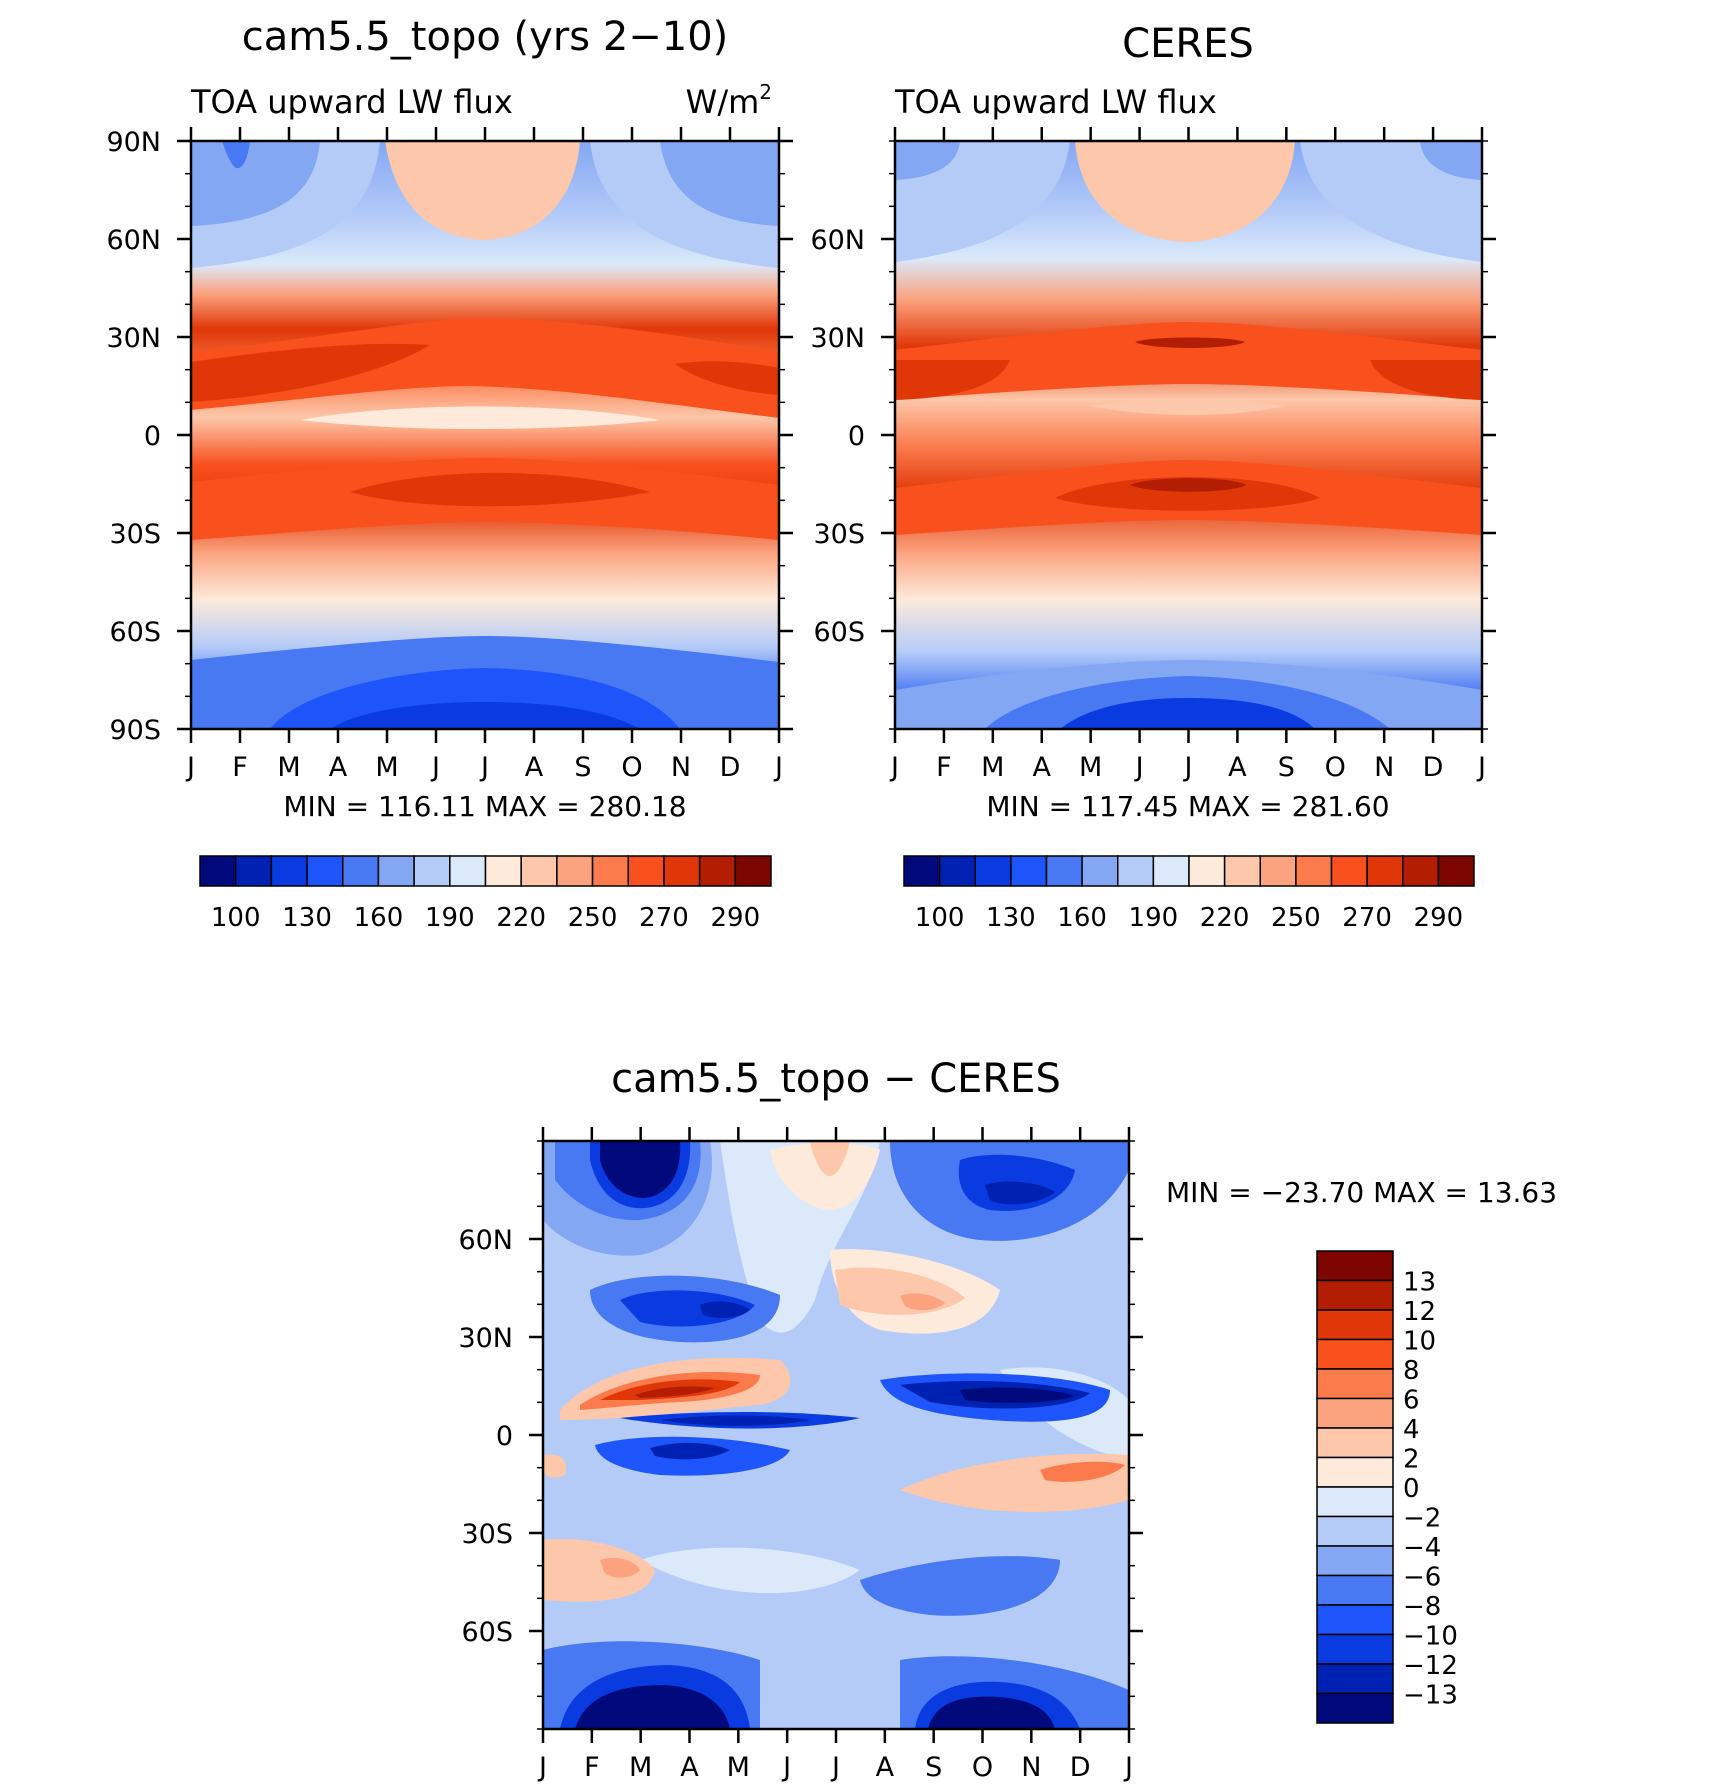 This screenshot has width=1710, height=1787. I want to click on y-tick-label: 0, so click(504, 1436).